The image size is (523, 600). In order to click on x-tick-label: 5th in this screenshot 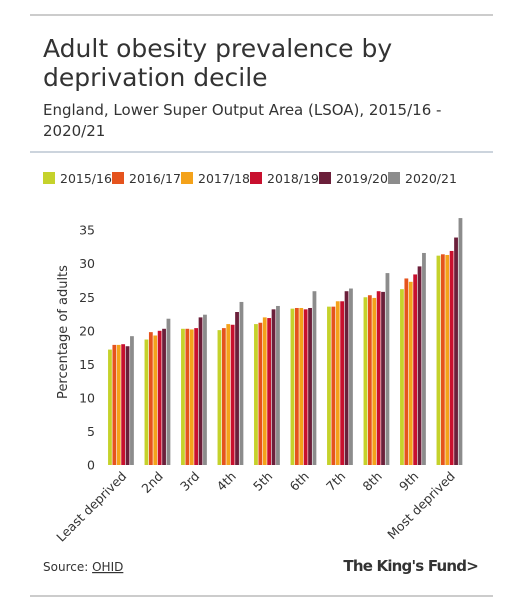, I will do `click(262, 481)`.